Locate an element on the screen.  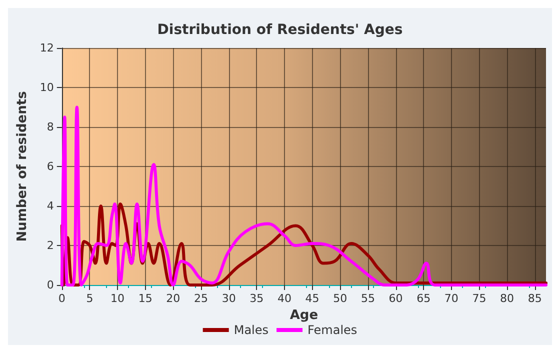
x-tick-label: 75 is located at coordinates (479, 298).